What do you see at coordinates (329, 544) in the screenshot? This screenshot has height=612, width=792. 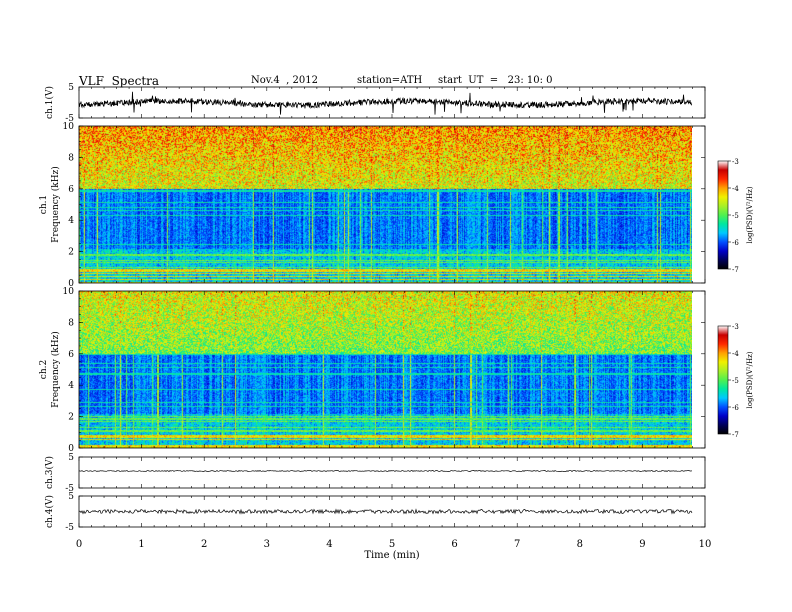 I see `x-tick-label: 4` at bounding box center [329, 544].